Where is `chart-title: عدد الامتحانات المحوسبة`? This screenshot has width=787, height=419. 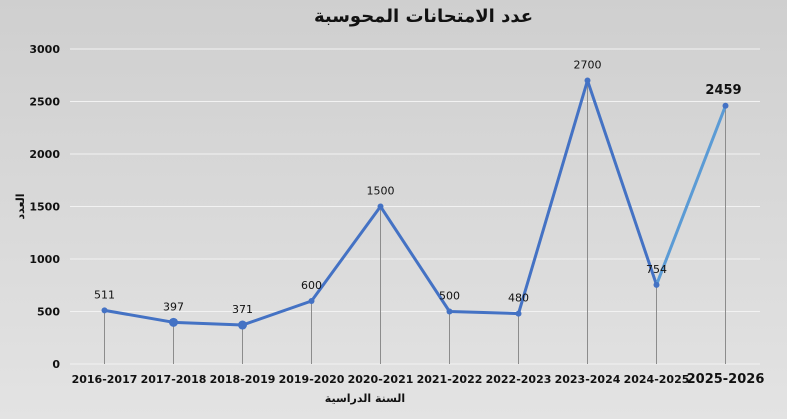 chart-title: عدد الامتحانات المحوسبة is located at coordinates (423, 16).